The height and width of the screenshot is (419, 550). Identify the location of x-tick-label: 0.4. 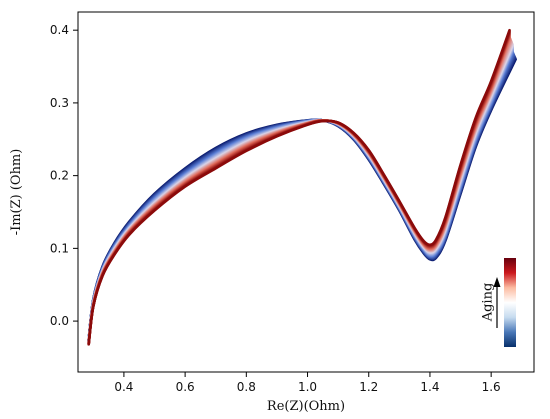
(123, 387).